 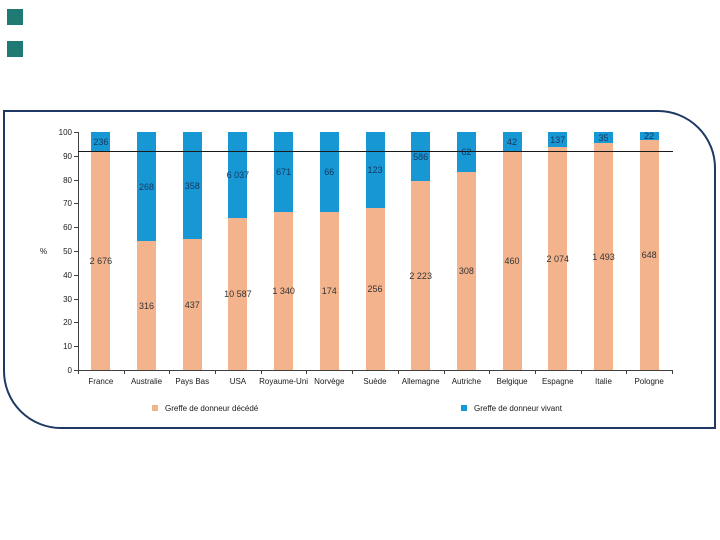 I want to click on bar-value-deceased: 648, so click(x=649, y=255).